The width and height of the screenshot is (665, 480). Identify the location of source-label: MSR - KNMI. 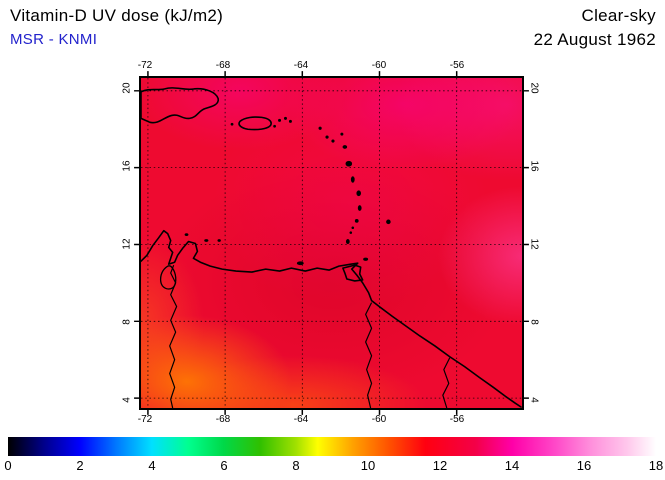
(54, 39).